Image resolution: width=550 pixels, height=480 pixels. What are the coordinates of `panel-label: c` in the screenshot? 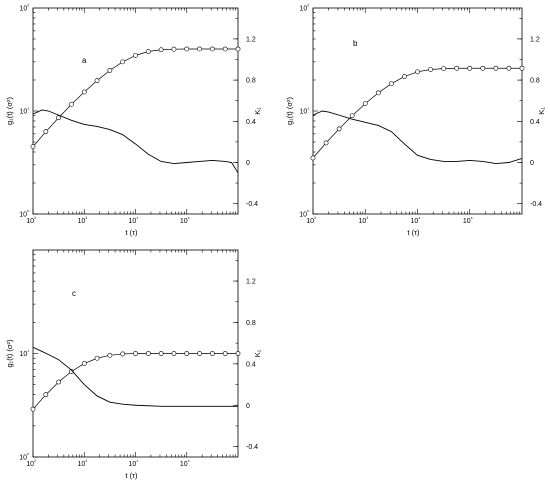 It's located at (74, 293).